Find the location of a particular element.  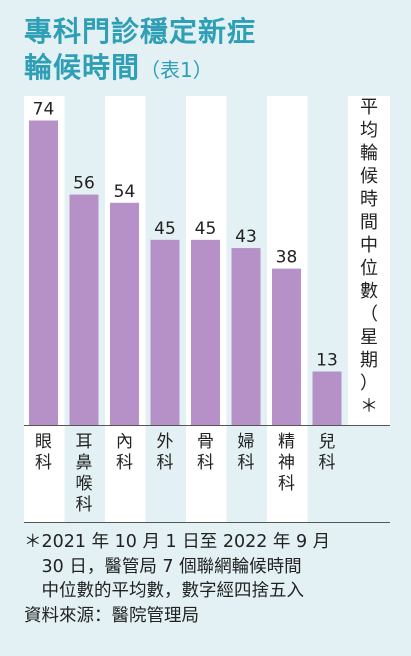

source-text: 資料來源：醫院管理局 is located at coordinates (111, 615).